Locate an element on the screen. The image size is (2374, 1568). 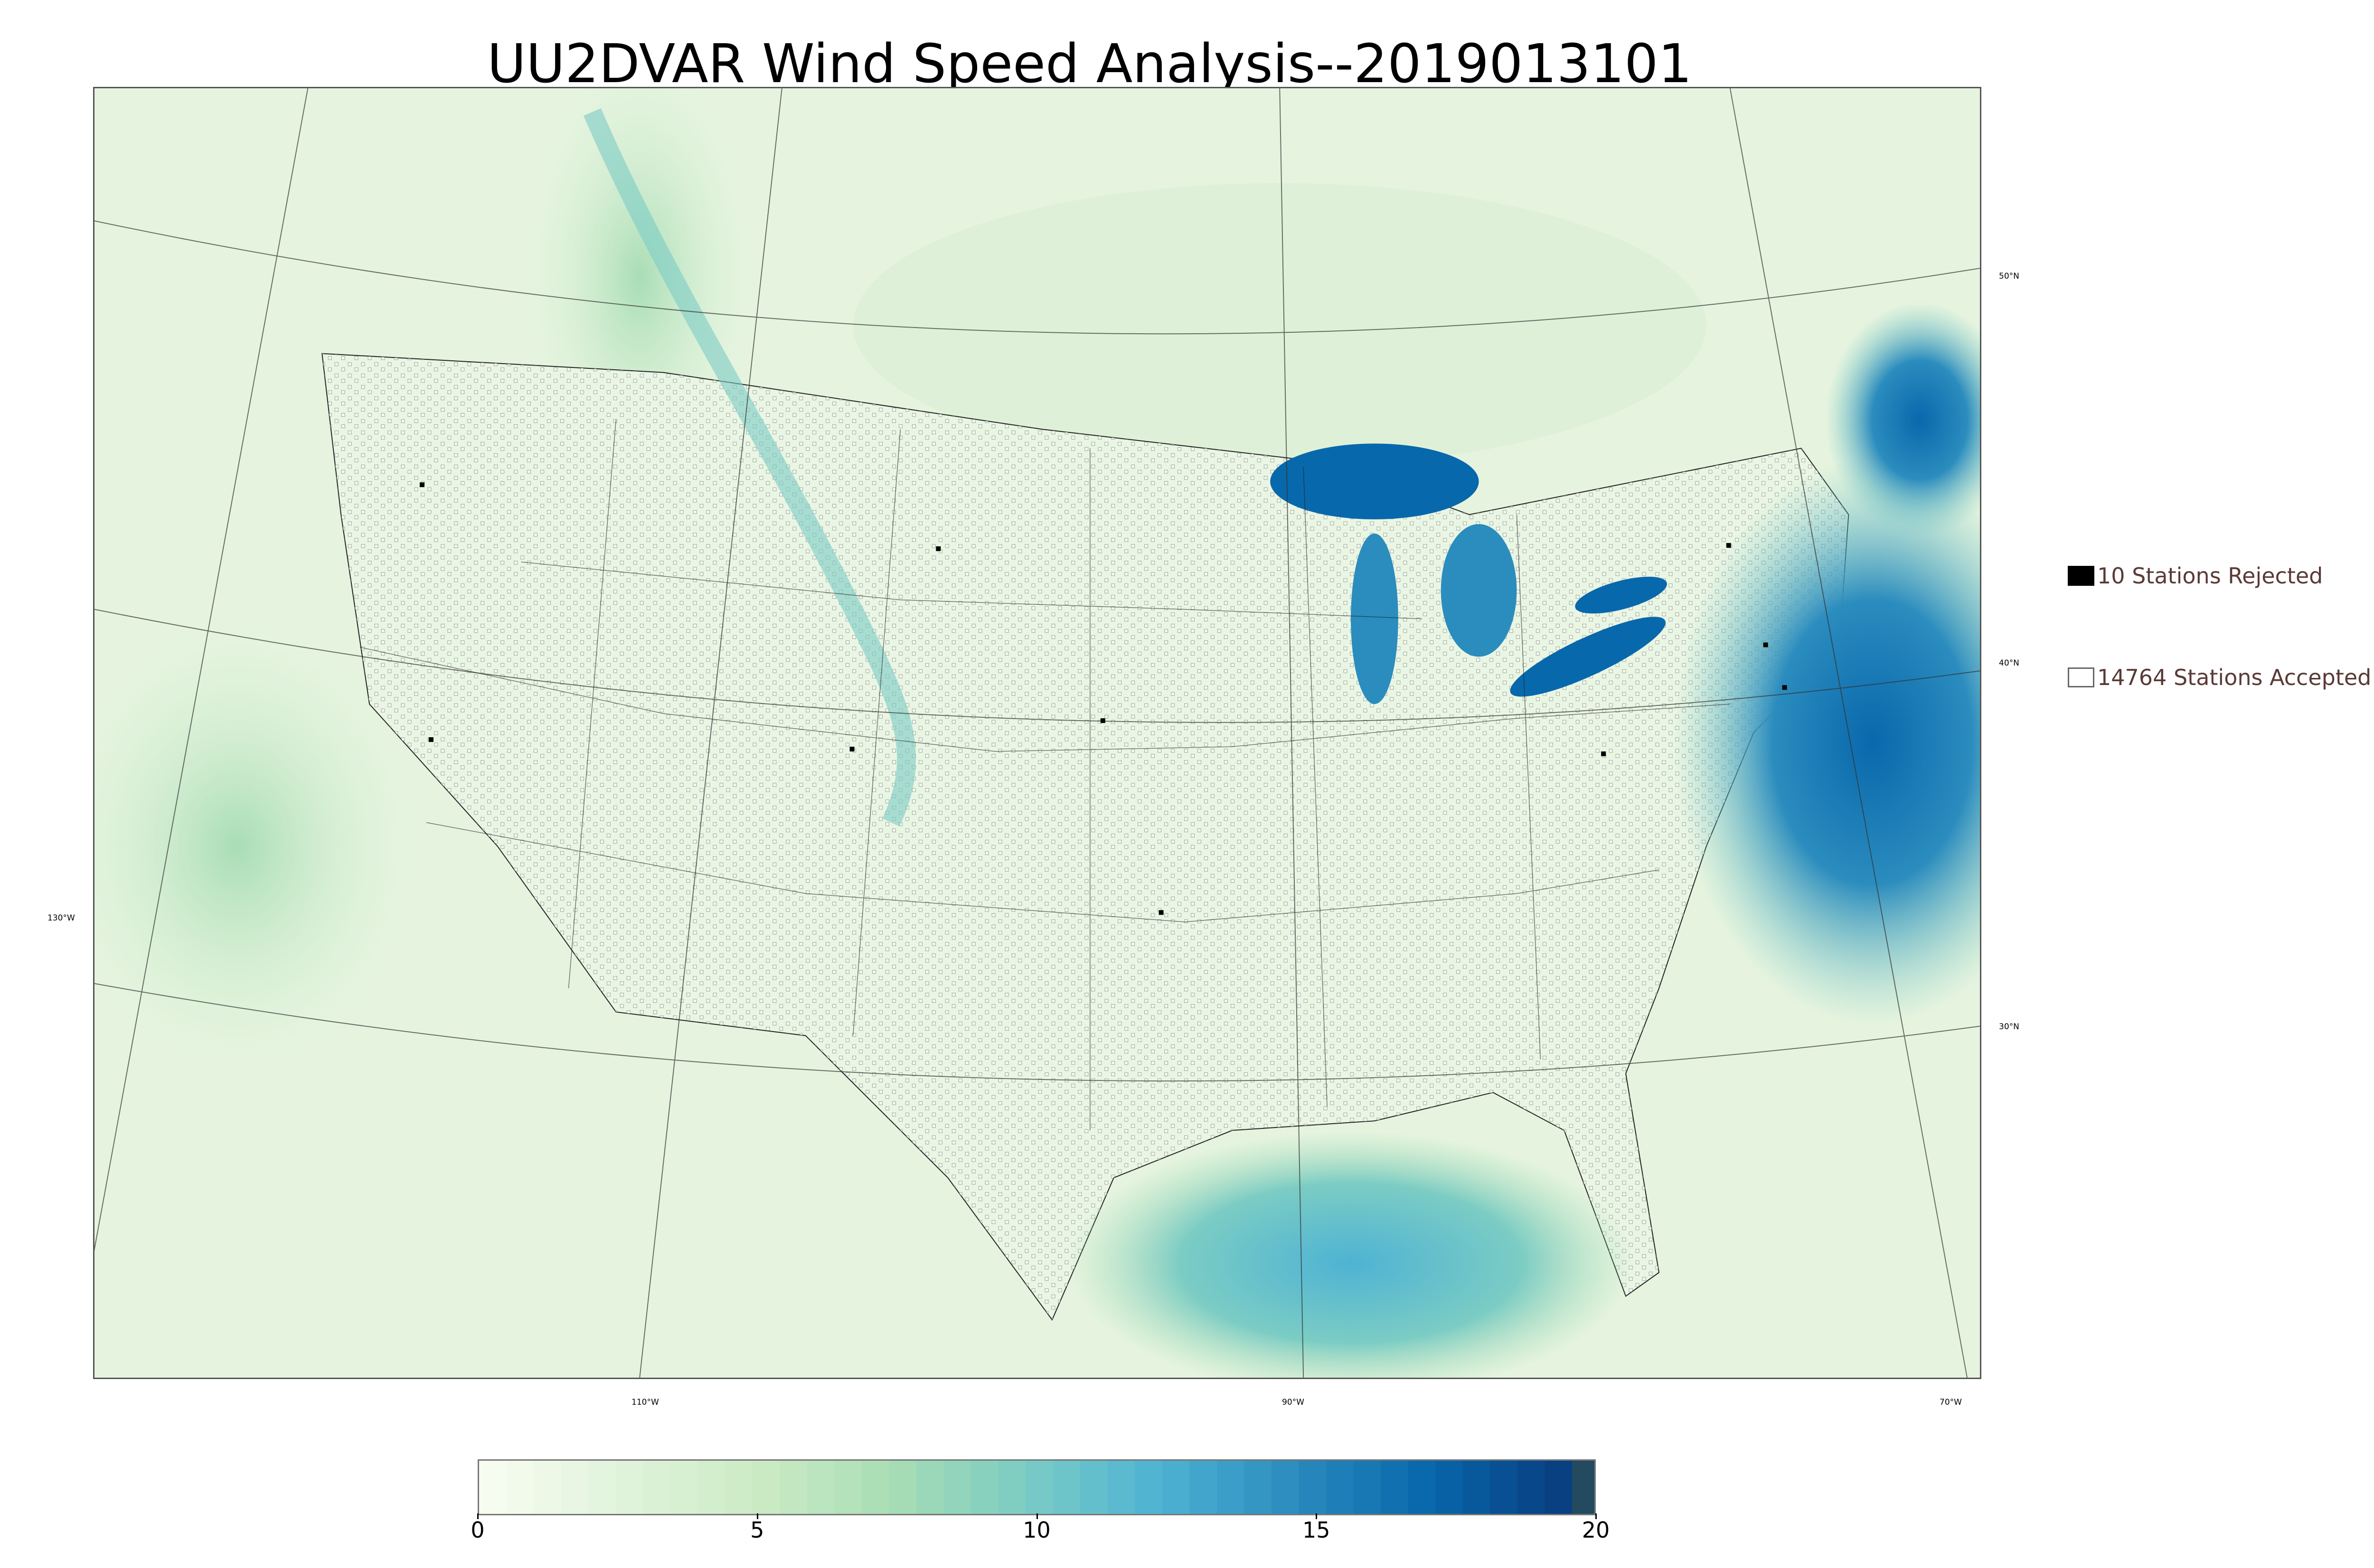
legend-rejected: 10 Stations Rejected is located at coordinates (2195, 576).